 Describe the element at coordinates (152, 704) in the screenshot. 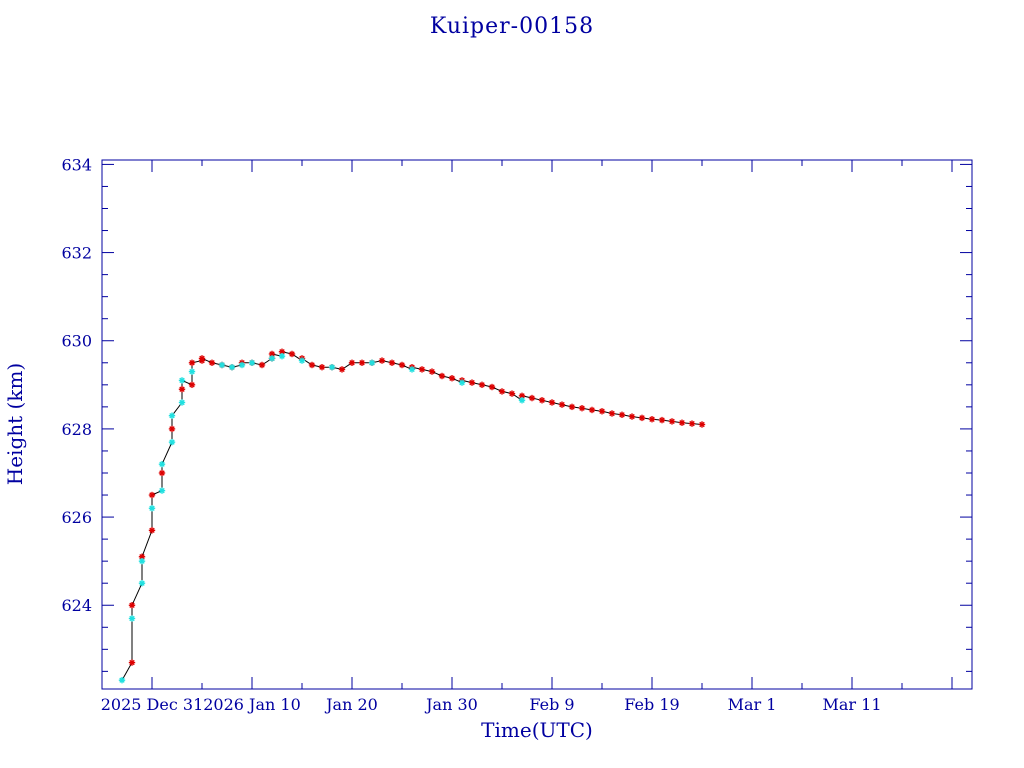

I see `x-tick-label: 2025 Dec 31` at that location.